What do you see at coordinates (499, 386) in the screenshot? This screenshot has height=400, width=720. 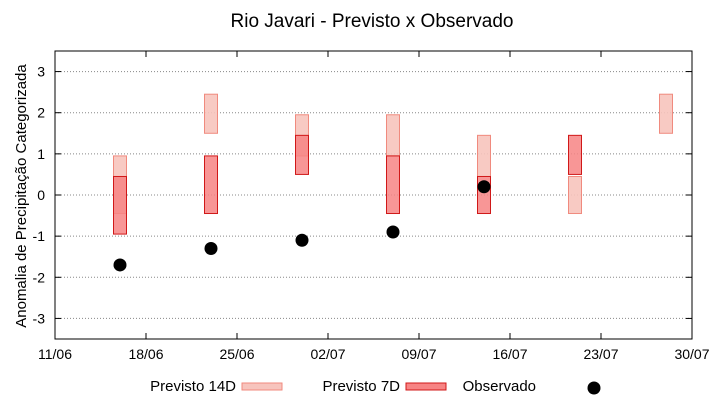 I see `legend-label: Observado` at bounding box center [499, 386].